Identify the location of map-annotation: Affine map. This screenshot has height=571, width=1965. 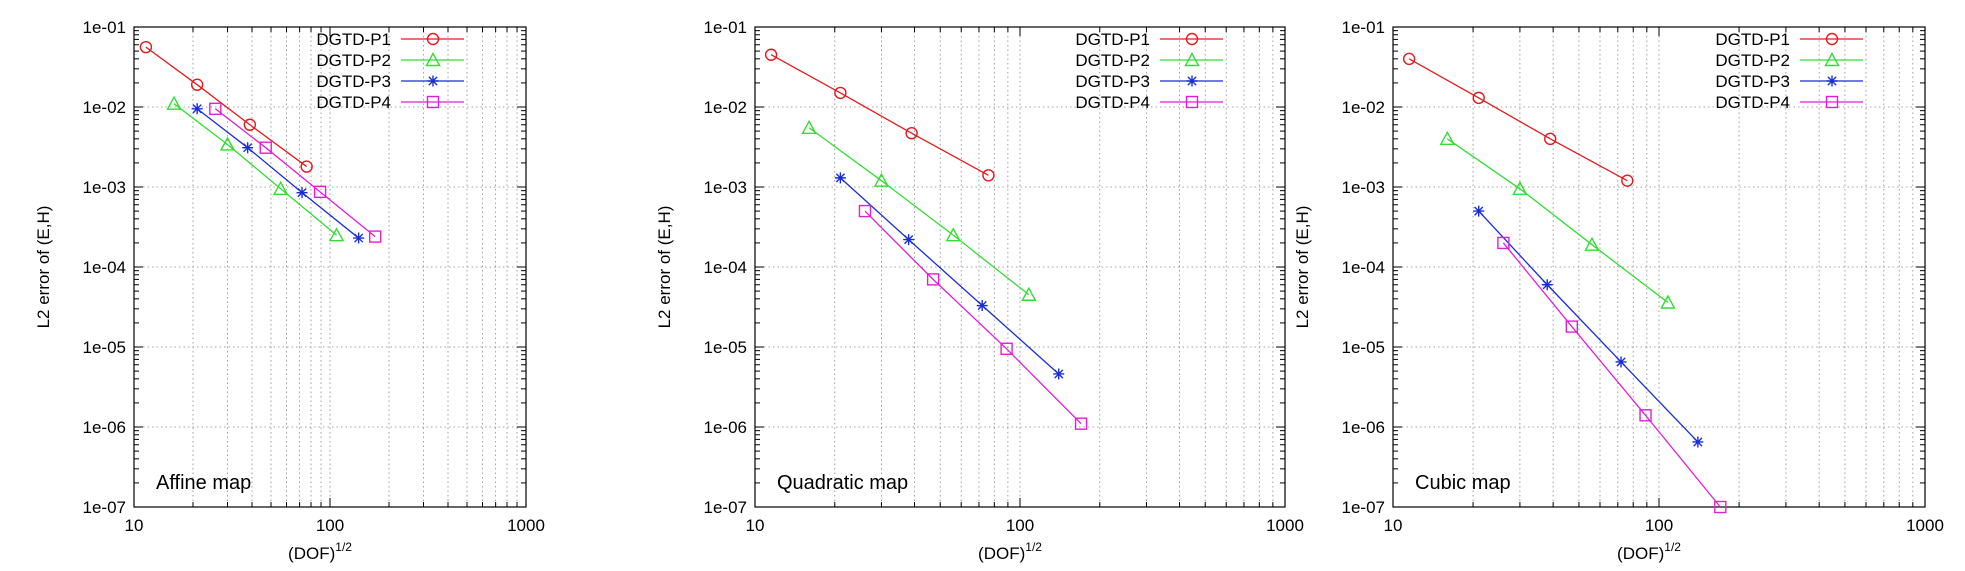
(203, 483).